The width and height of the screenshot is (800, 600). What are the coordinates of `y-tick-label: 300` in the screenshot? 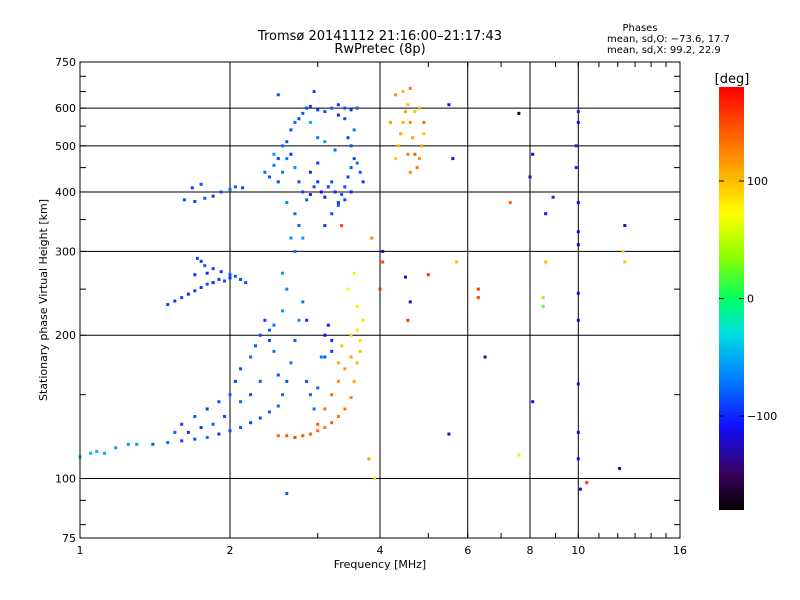 It's located at (65, 251).